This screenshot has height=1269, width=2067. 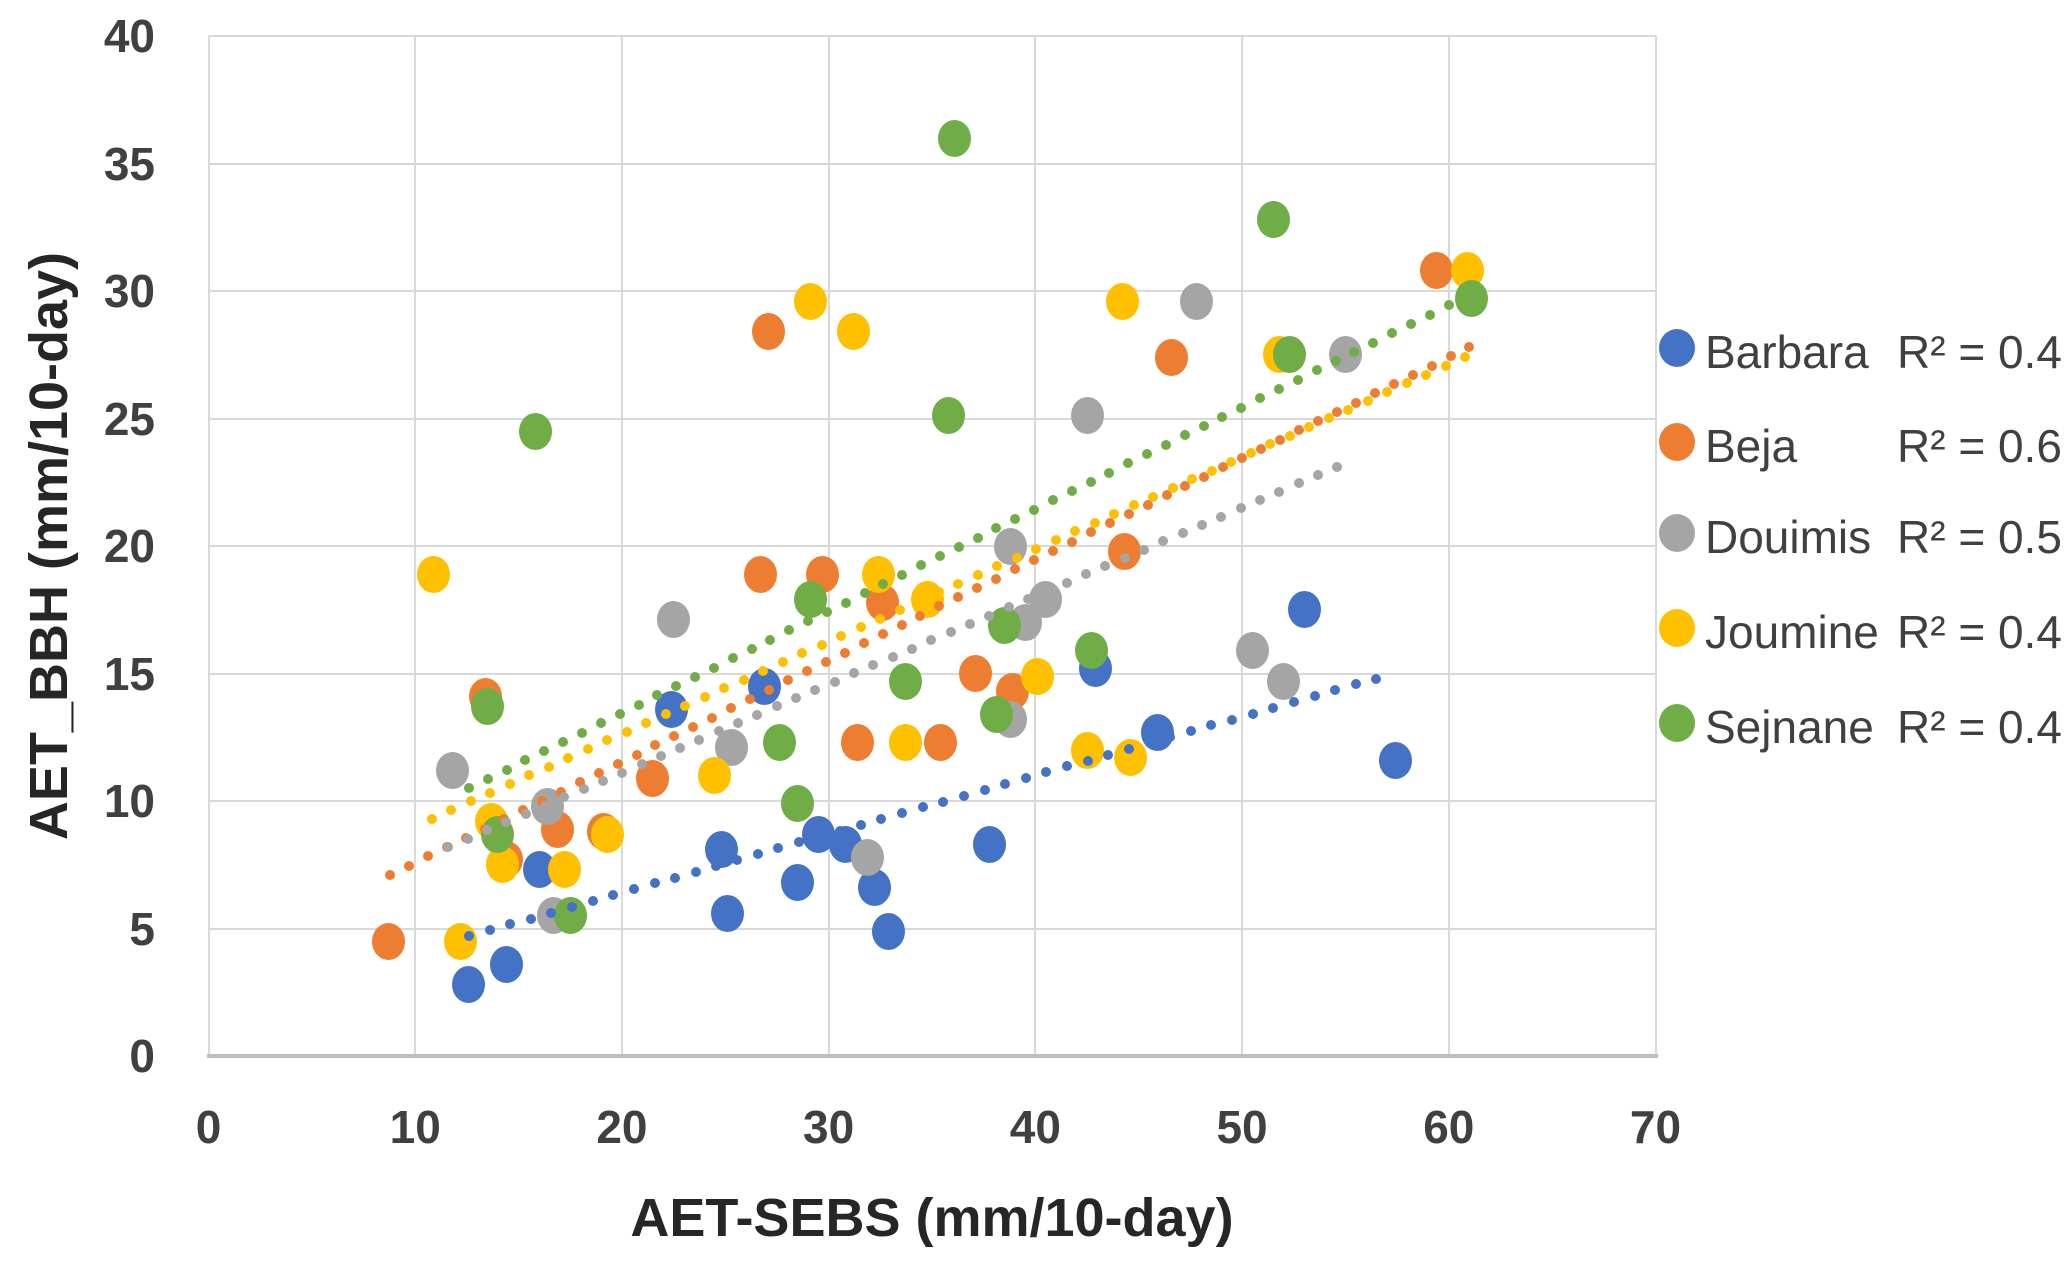 What do you see at coordinates (932, 36) in the screenshot?
I see `gridline-horizontal` at bounding box center [932, 36].